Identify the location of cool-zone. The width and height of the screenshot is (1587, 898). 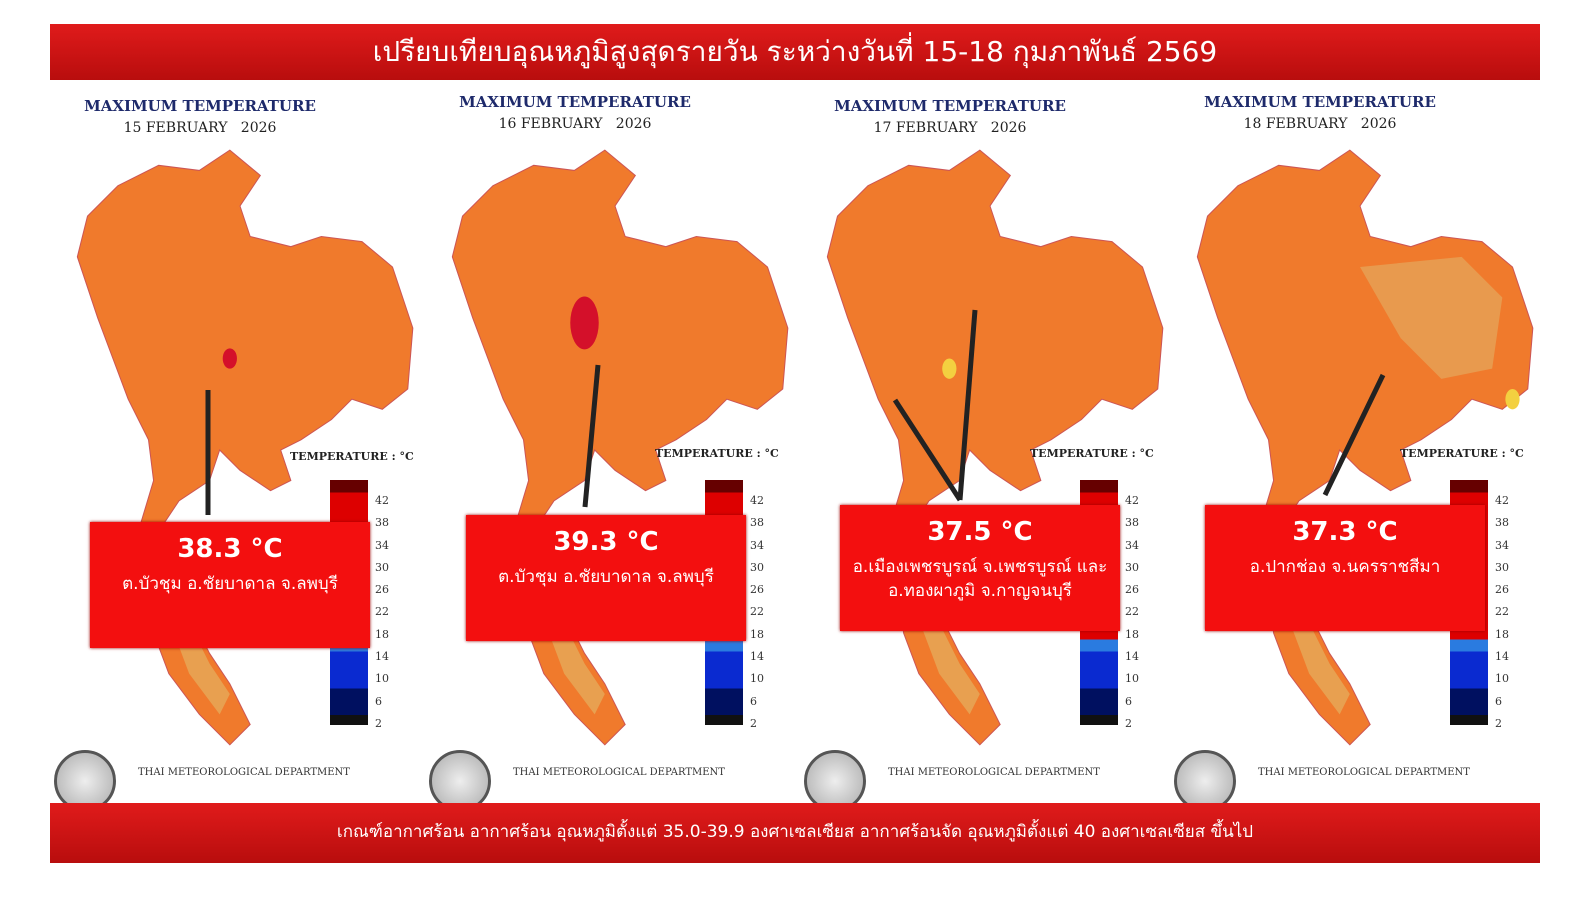
(1431, 317).